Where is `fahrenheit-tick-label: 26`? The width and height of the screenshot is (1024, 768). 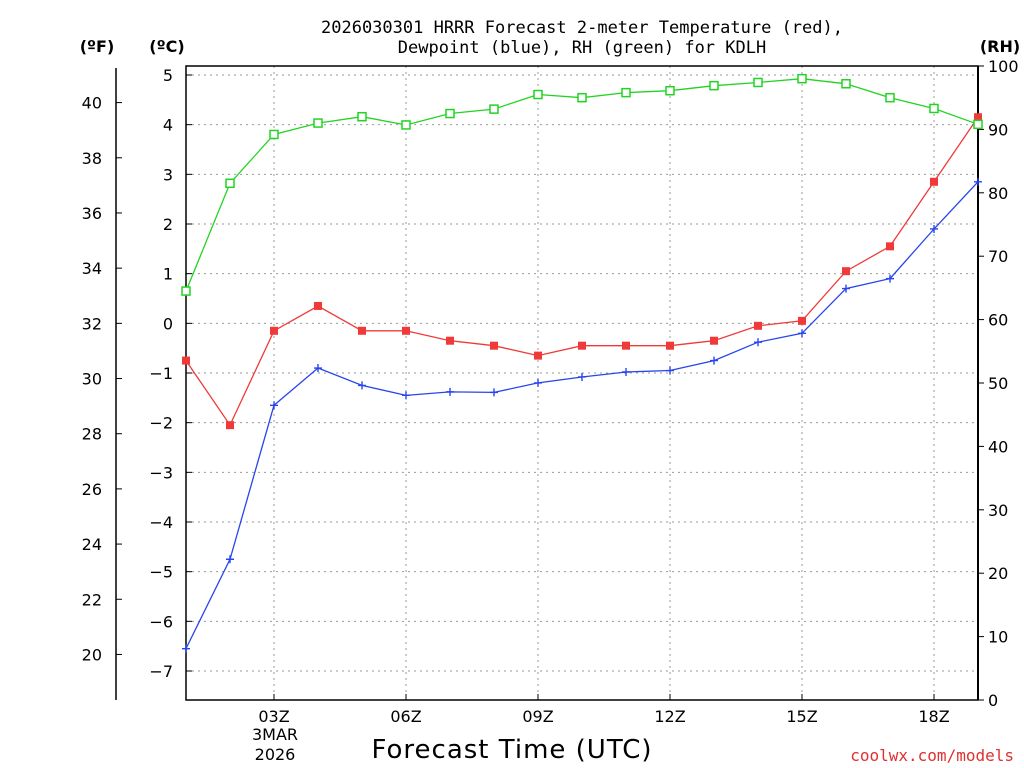 fahrenheit-tick-label: 26 is located at coordinates (92, 489).